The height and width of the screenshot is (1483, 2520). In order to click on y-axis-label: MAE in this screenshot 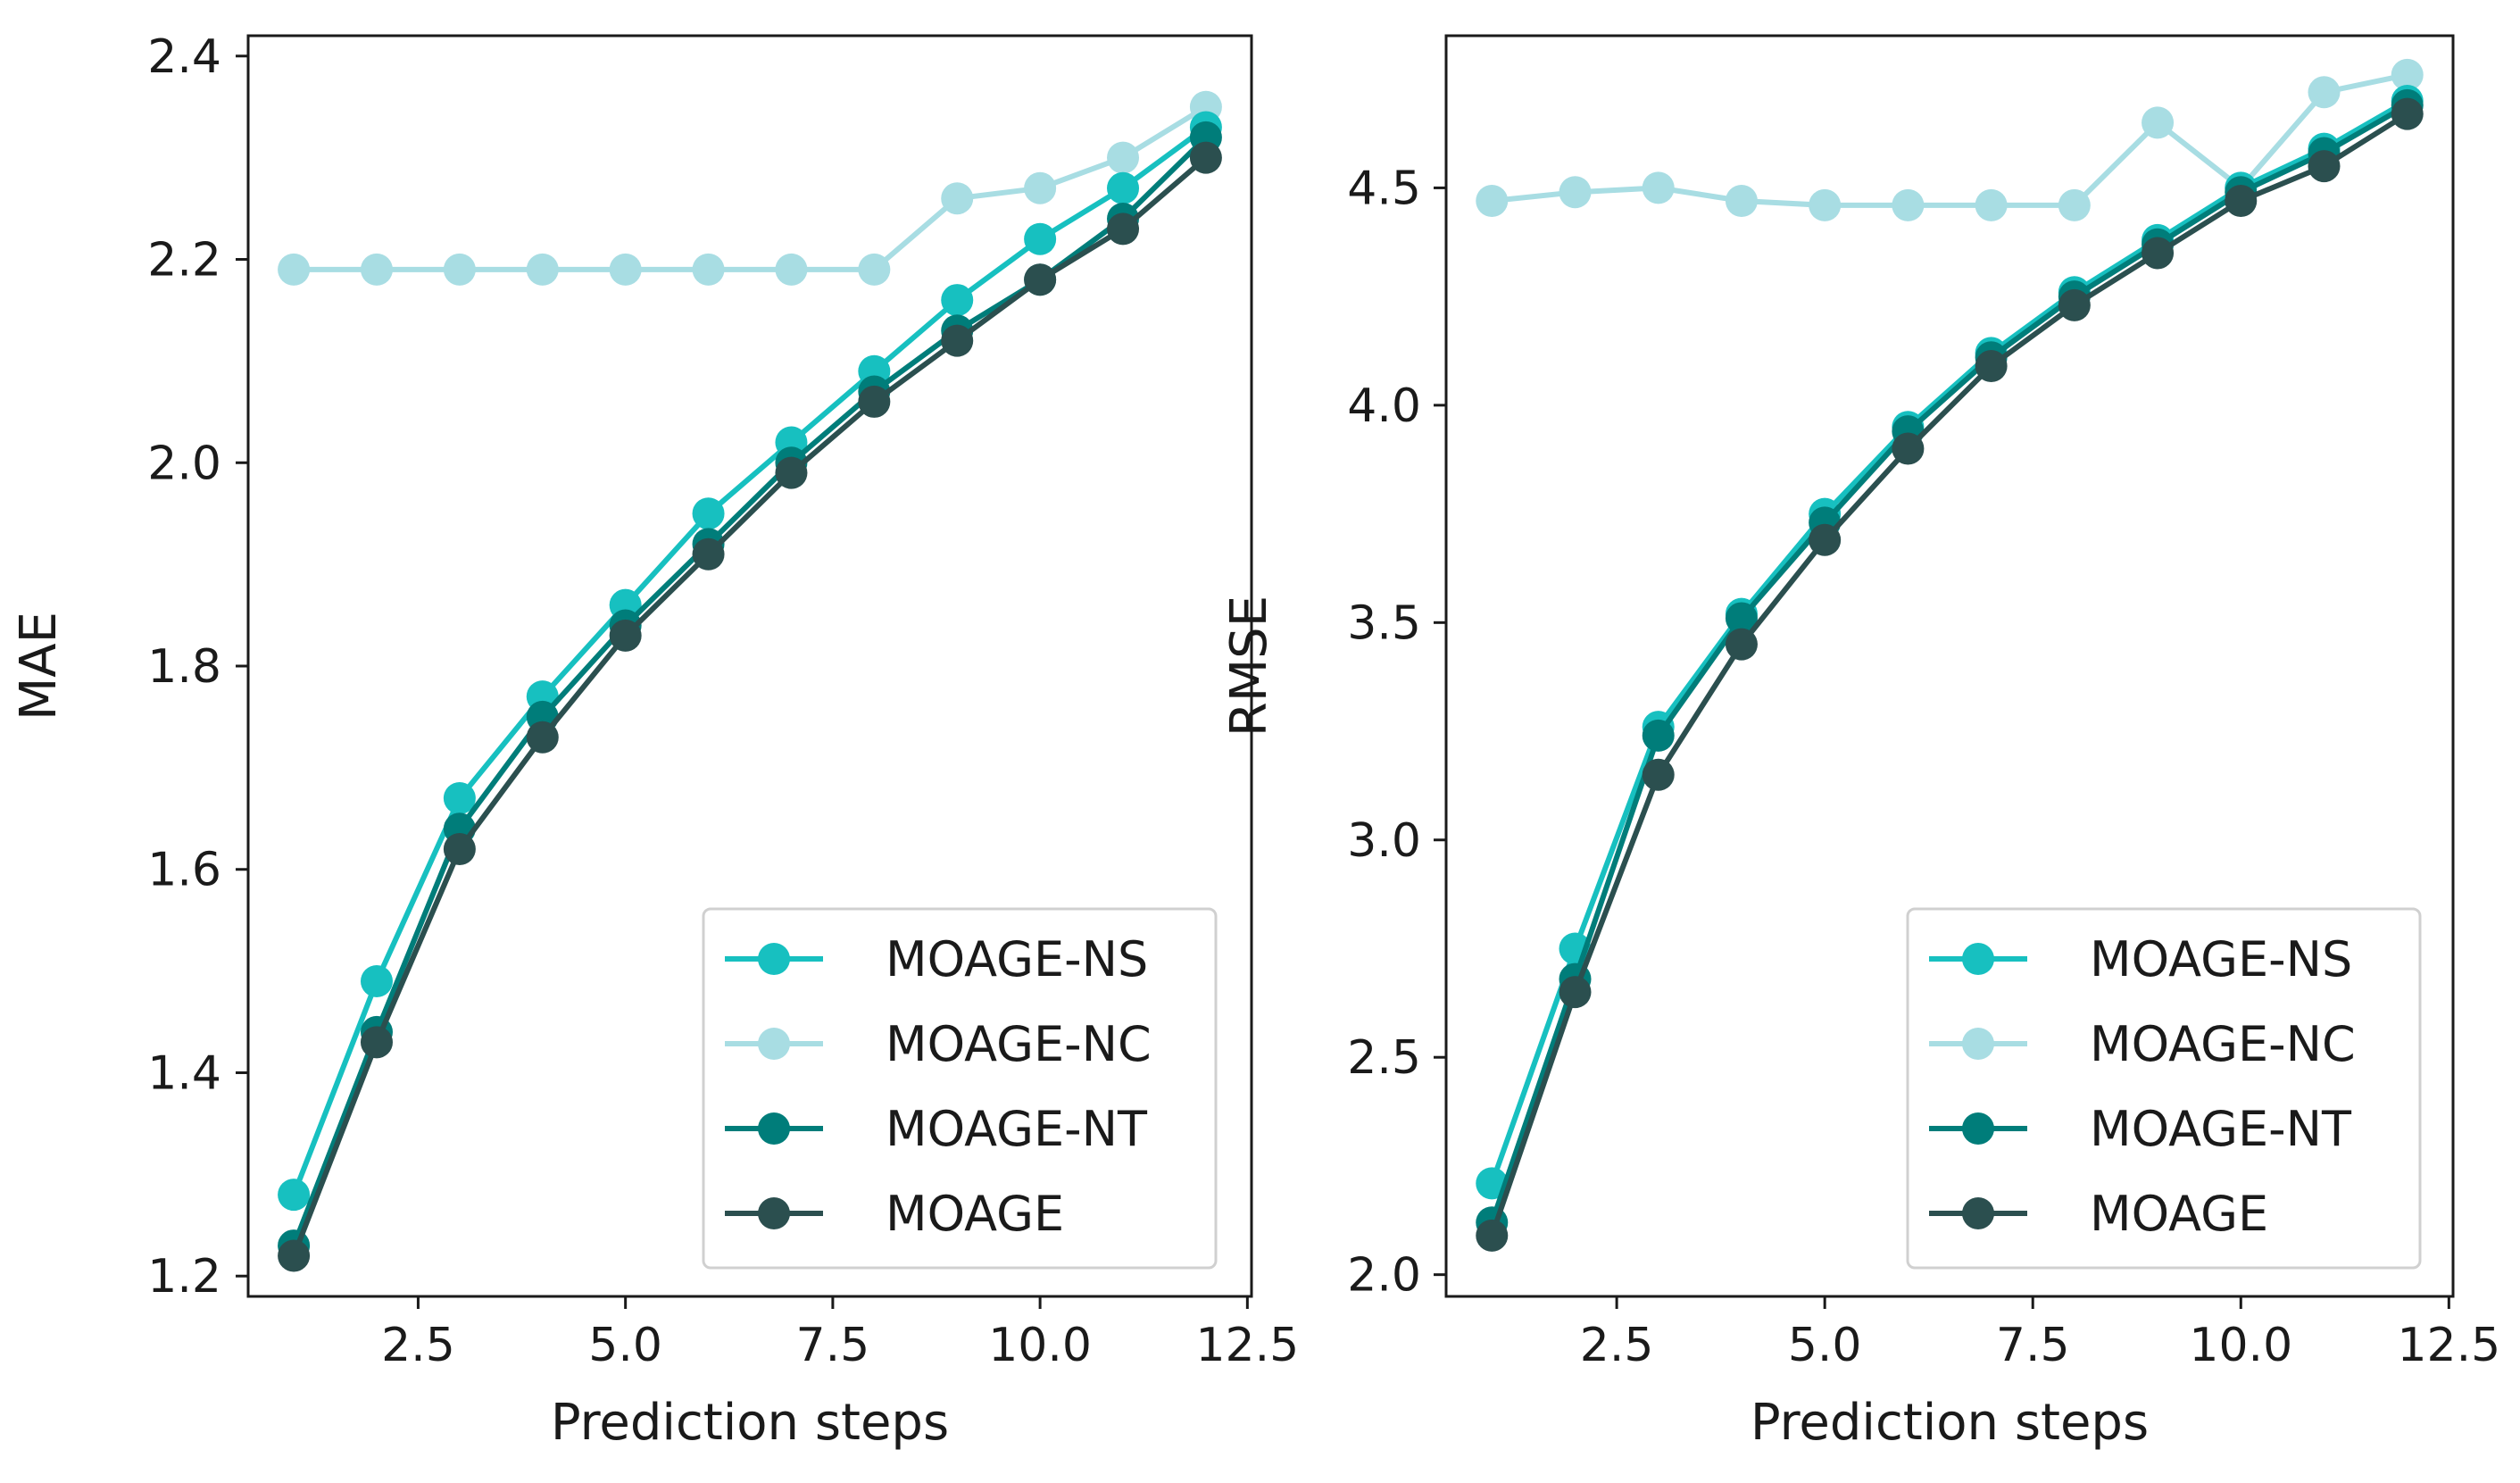, I will do `click(39, 666)`.